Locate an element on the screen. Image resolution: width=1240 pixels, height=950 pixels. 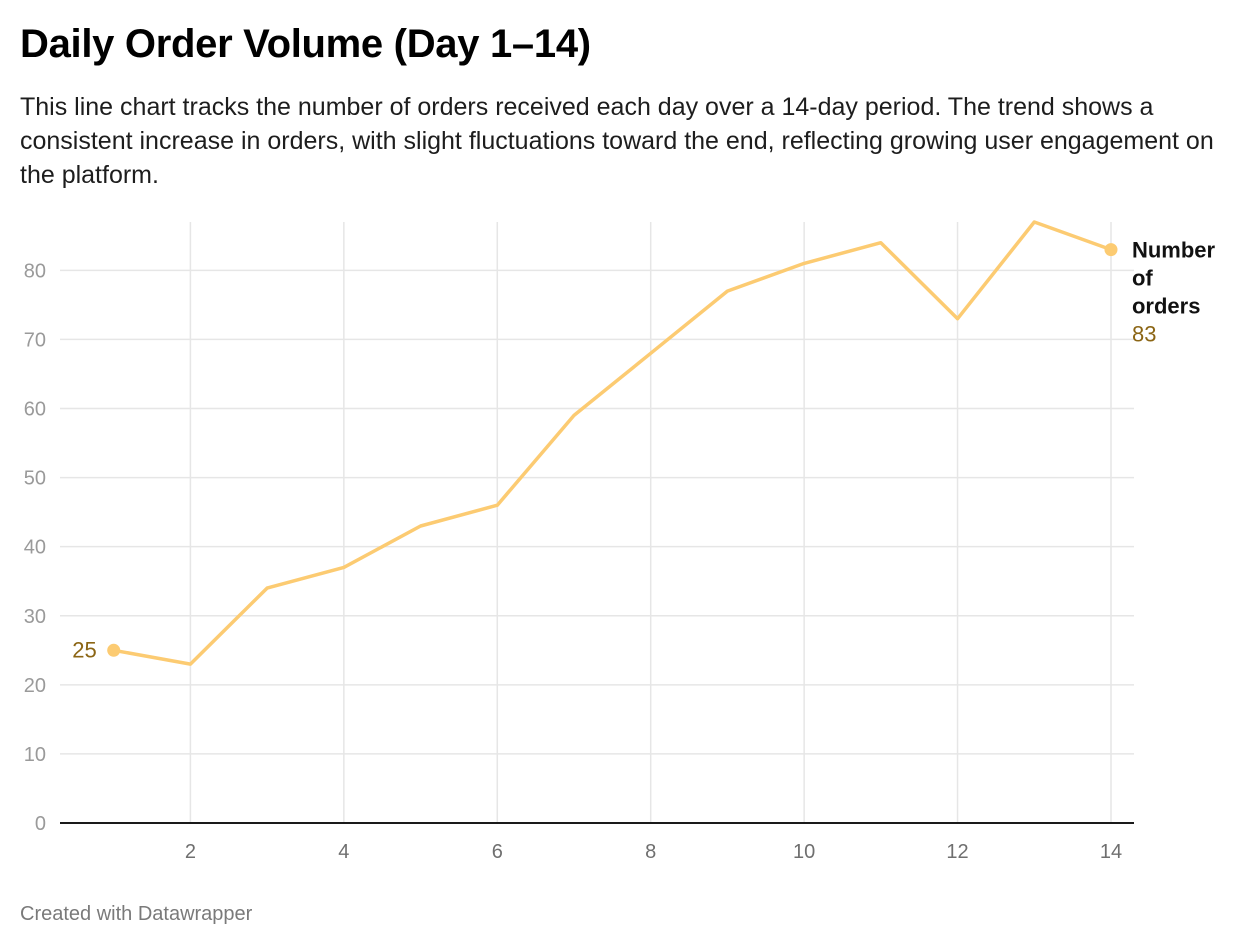
y-tick-label: 10 is located at coordinates (35, 755).